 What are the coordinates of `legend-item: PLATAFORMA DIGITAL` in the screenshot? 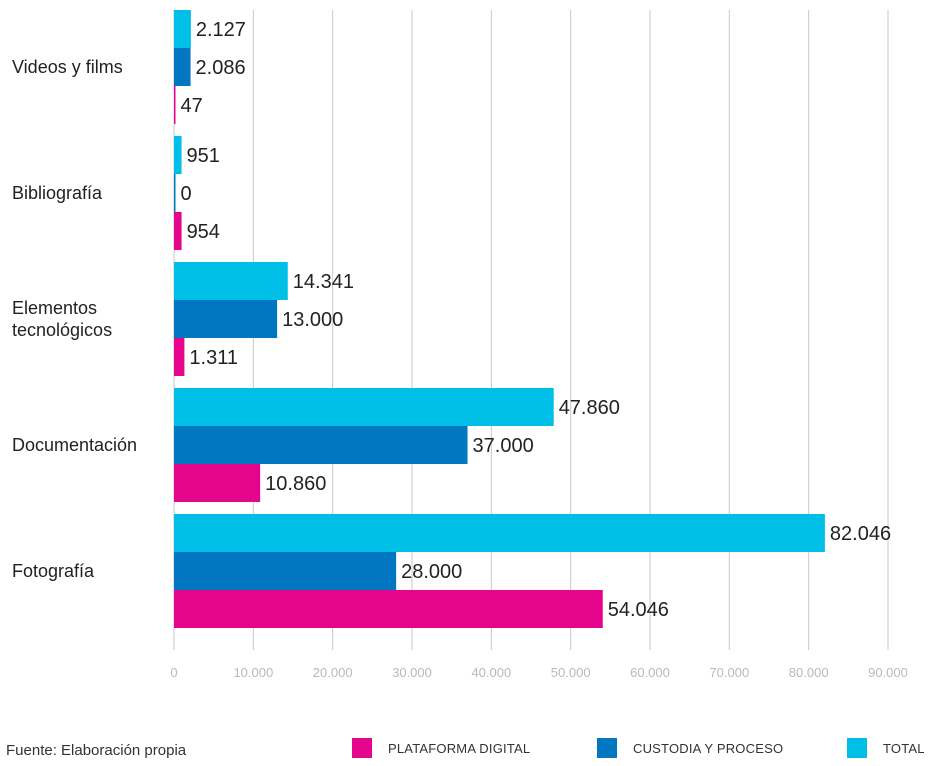 It's located at (441, 748).